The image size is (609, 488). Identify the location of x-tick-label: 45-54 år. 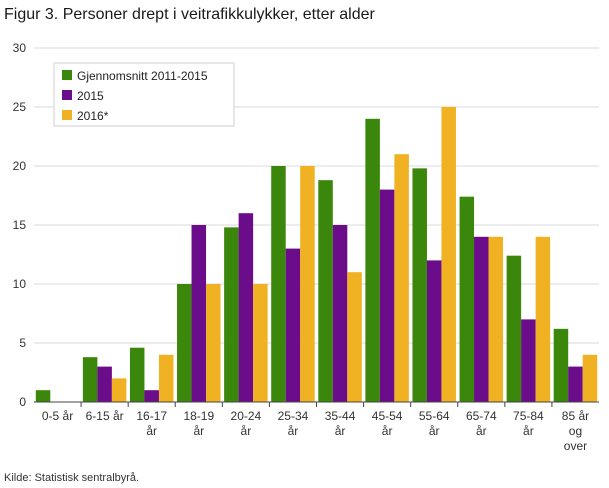
(387, 423).